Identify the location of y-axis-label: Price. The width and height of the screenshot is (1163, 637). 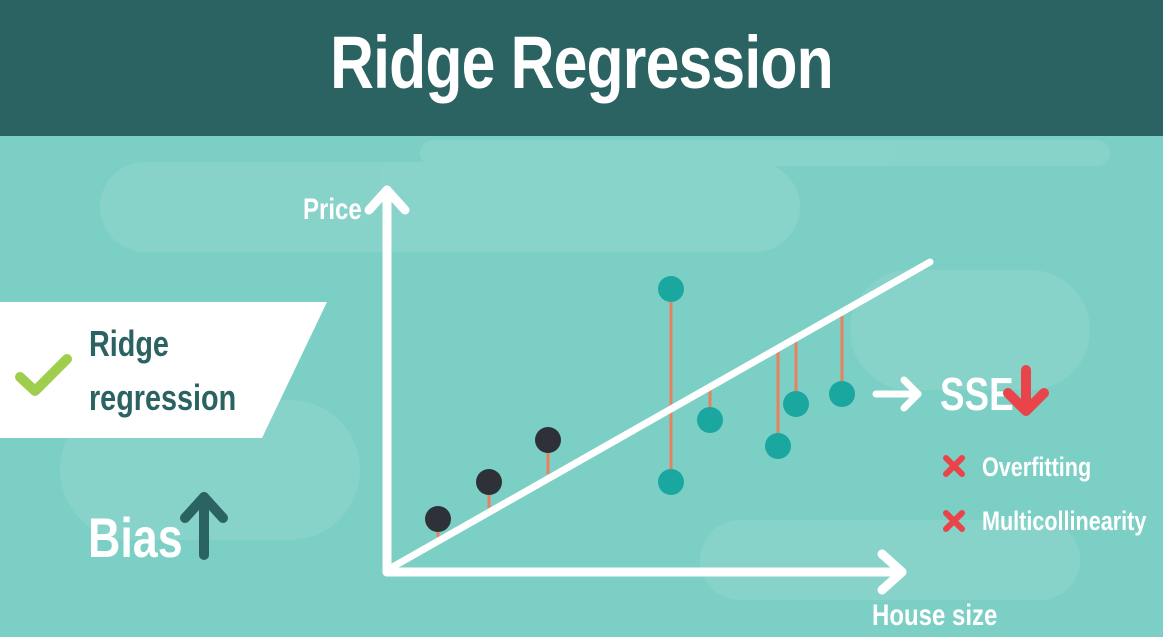
(332, 208).